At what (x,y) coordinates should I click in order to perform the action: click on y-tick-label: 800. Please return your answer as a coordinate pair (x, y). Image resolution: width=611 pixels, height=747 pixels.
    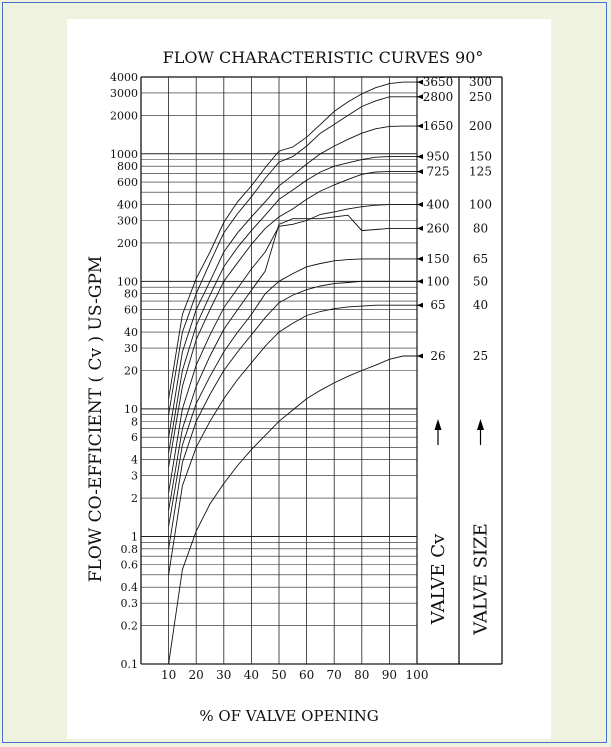
    Looking at the image, I should click on (127, 166).